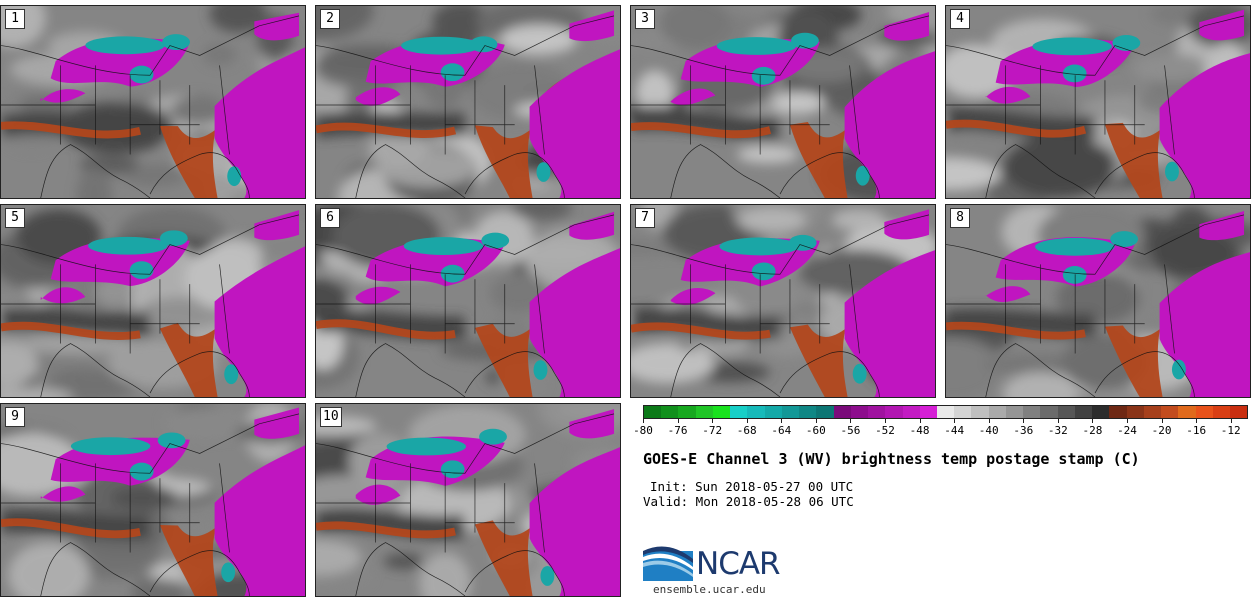 The width and height of the screenshot is (1260, 597). What do you see at coordinates (960, 218) in the screenshot?
I see `stamp-number: 8` at bounding box center [960, 218].